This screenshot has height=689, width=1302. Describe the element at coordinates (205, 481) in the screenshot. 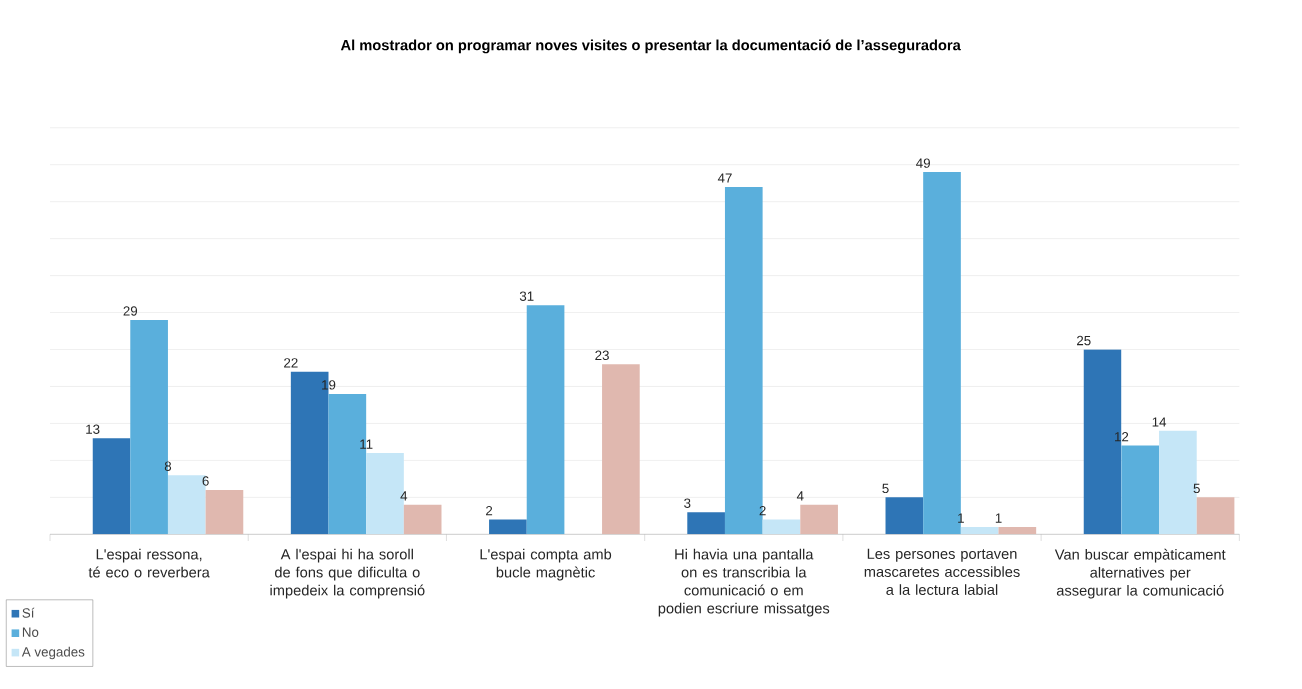

I see `data-label: 6` at that location.